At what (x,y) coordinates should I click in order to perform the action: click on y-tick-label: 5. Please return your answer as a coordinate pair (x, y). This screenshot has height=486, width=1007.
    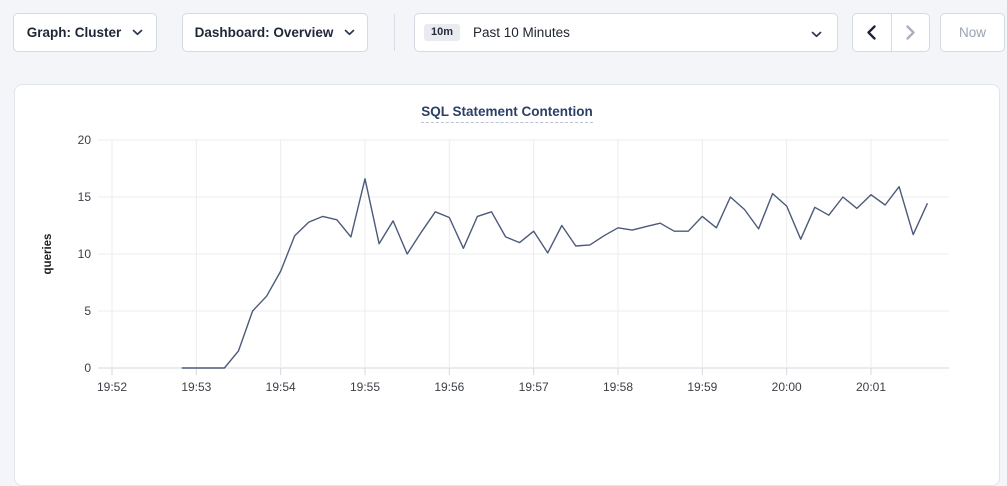
    Looking at the image, I should click on (87, 311).